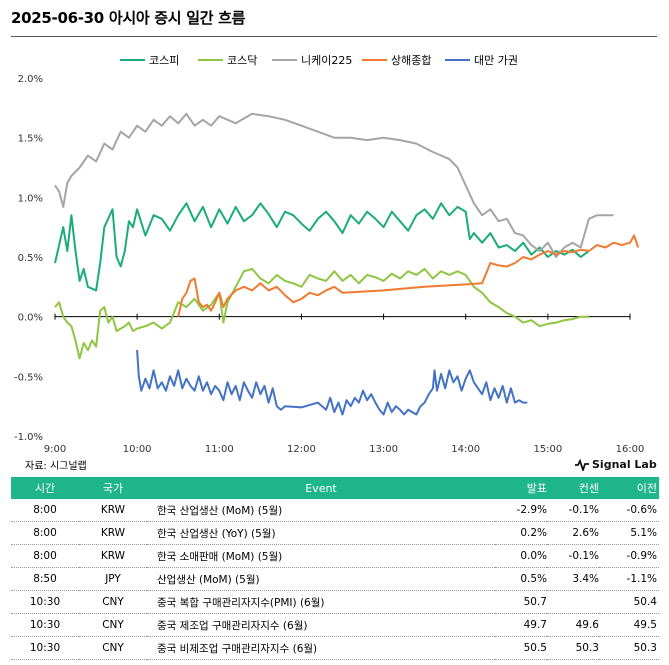 Image resolution: width=669 pixels, height=665 pixels. Describe the element at coordinates (45, 488) in the screenshot. I see `header-time: 시간` at that location.